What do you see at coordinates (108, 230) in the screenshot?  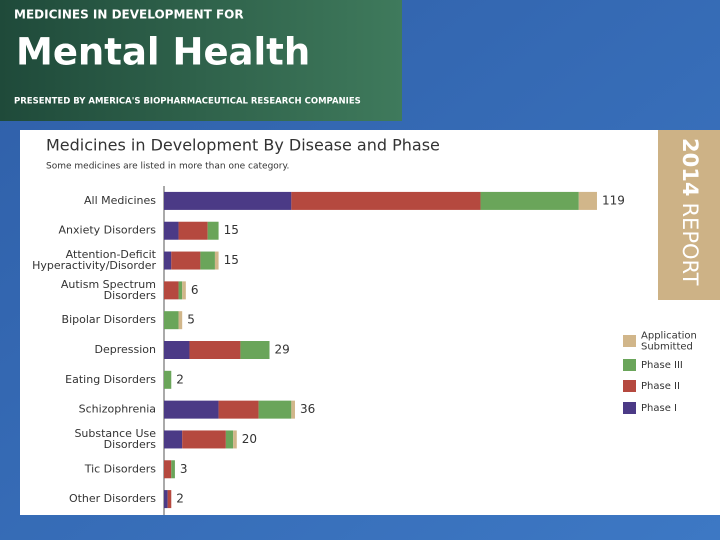 I see `y-tick-label: Anxiety Disorders` at bounding box center [108, 230].